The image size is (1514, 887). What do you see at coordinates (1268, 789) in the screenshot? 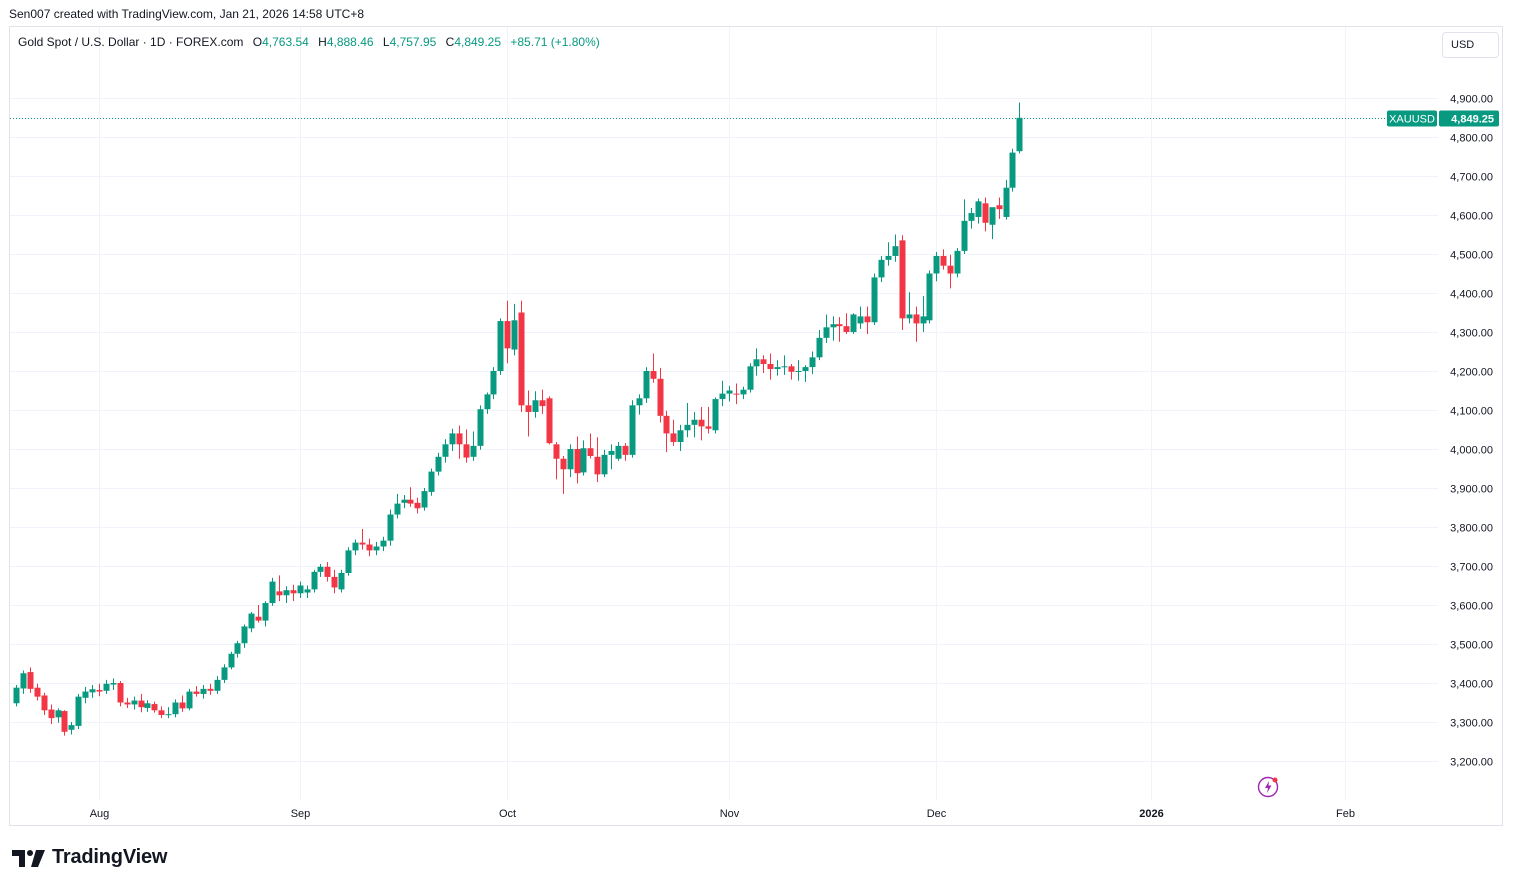
I see `replay-button` at bounding box center [1268, 789].